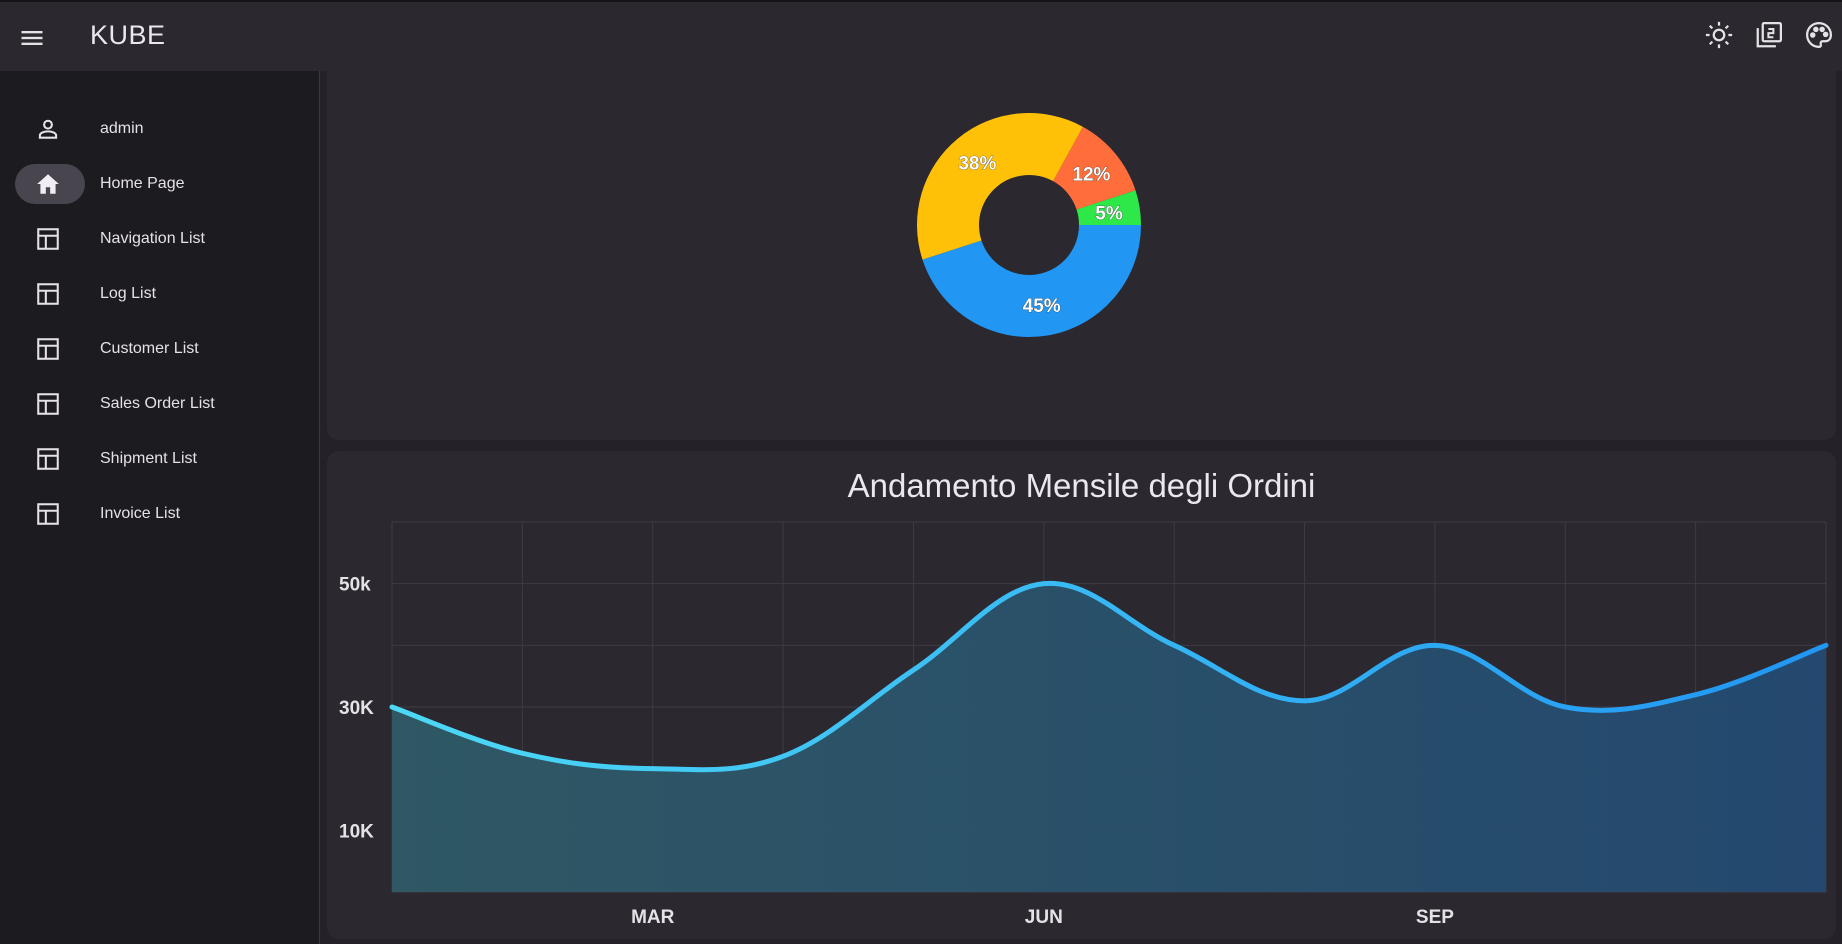 Image resolution: width=1842 pixels, height=944 pixels. What do you see at coordinates (356, 831) in the screenshot?
I see `y-tick-label: 10K` at bounding box center [356, 831].